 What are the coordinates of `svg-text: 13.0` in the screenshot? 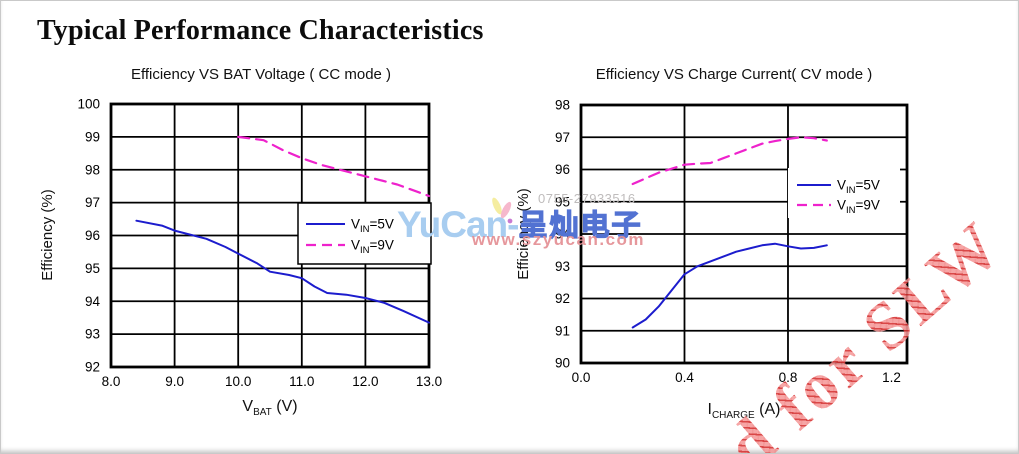 It's located at (429, 381).